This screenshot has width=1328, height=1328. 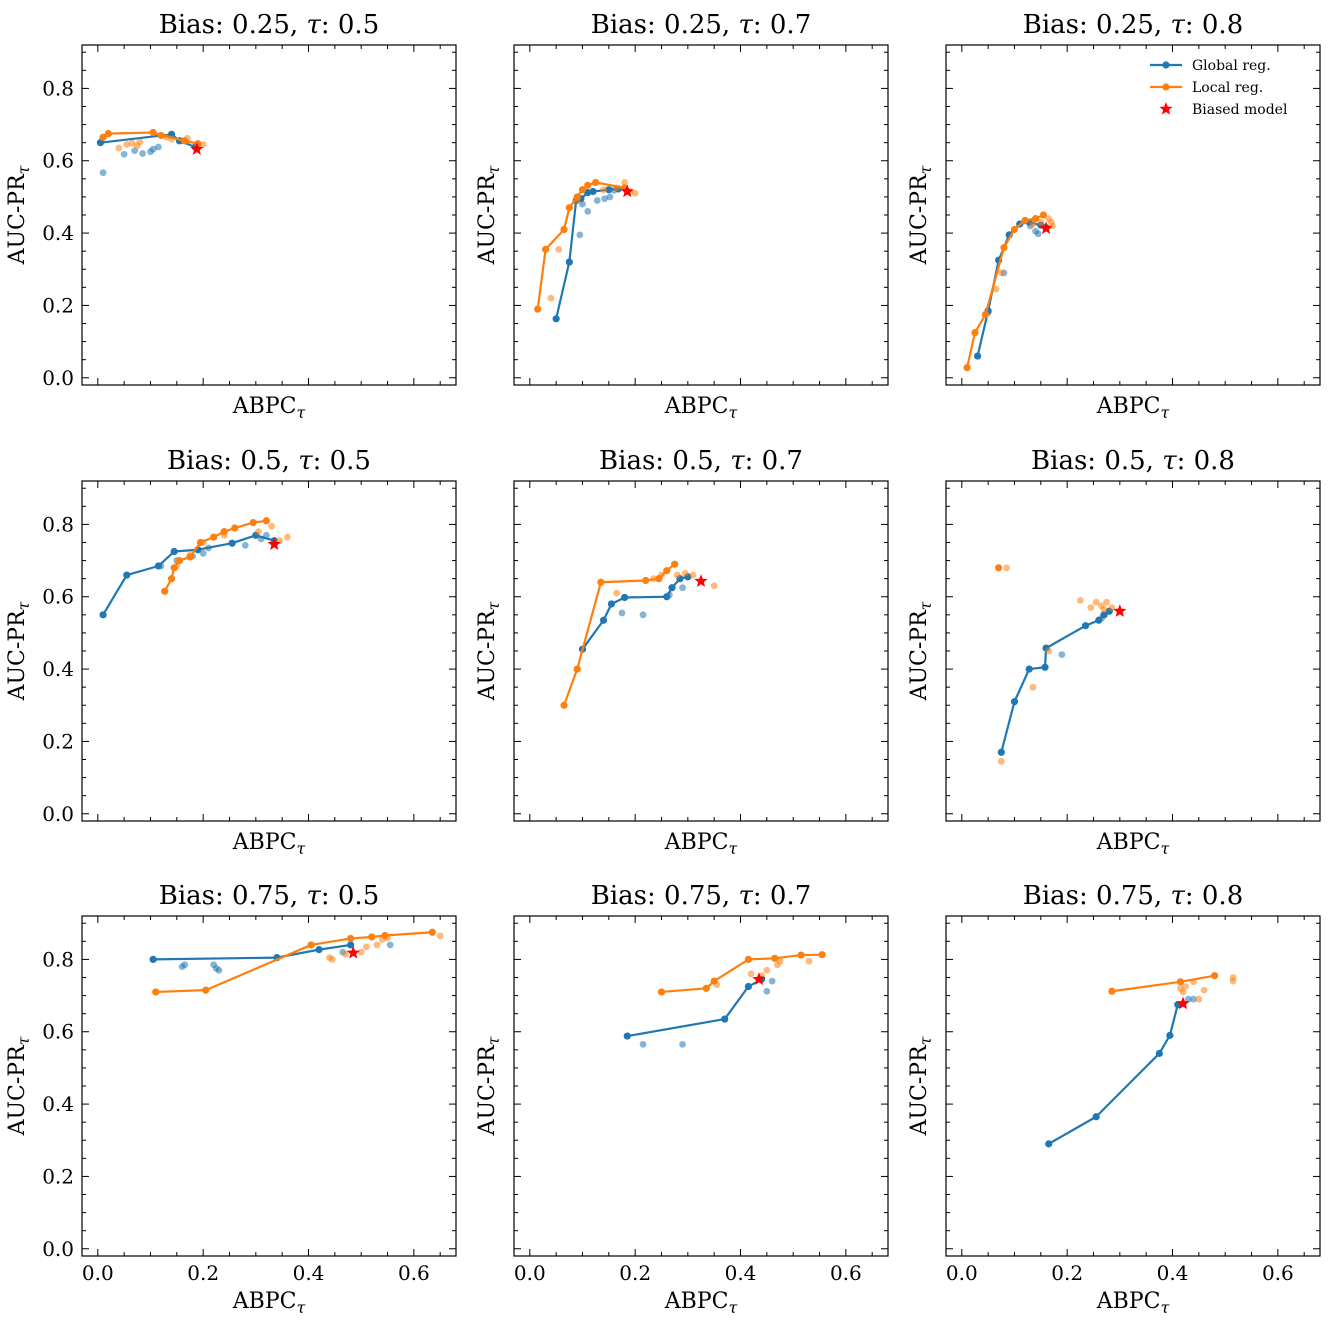 What do you see at coordinates (264, 406) in the screenshot?
I see `x-axis-label-text: ABPC` at bounding box center [264, 406].